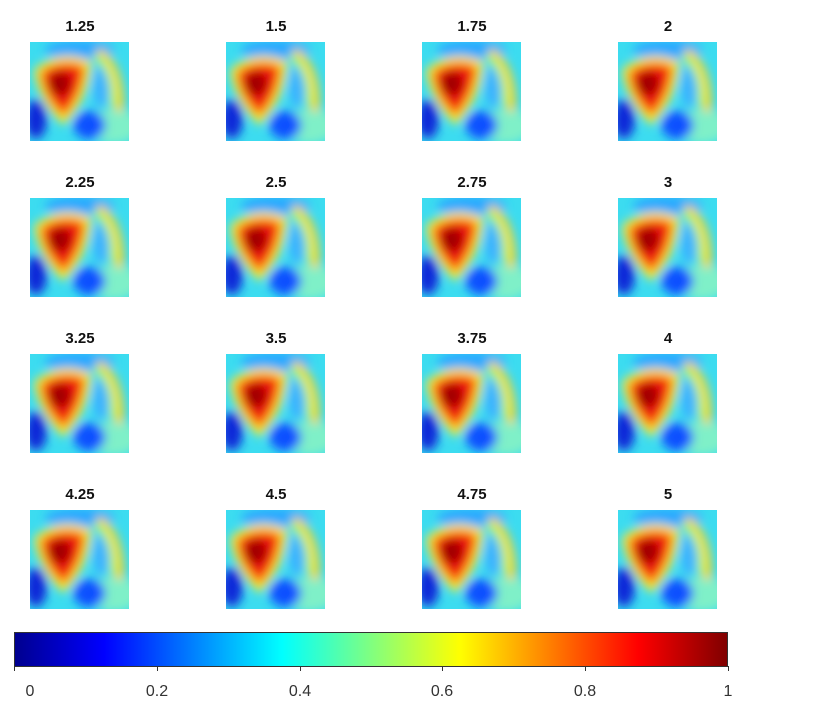  What do you see at coordinates (668, 26) in the screenshot?
I see `panel-title: 2` at bounding box center [668, 26].